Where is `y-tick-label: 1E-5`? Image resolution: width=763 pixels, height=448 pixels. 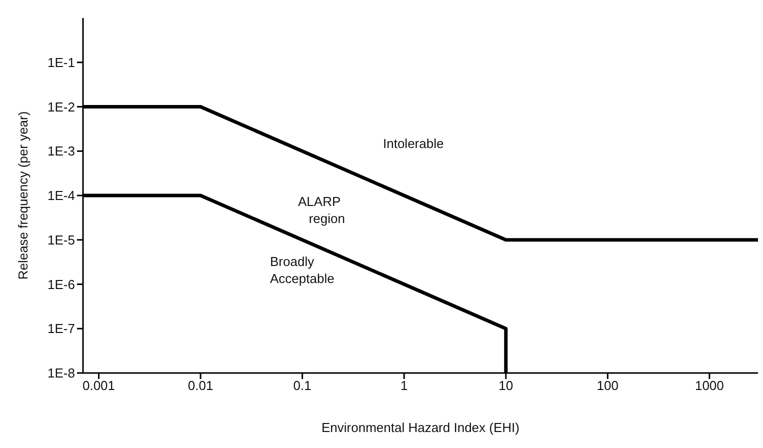
y-tick-label: 1E-5 is located at coordinates (61, 240).